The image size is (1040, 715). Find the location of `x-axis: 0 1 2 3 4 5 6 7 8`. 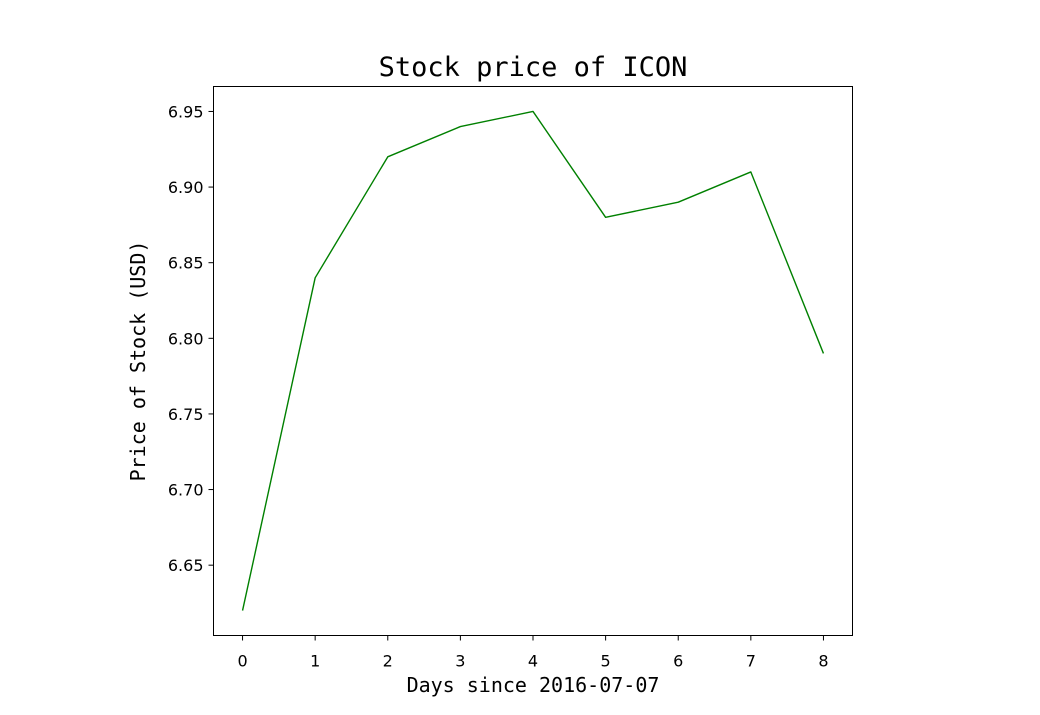

x-axis: 0 1 2 3 4 5 6 7 8 is located at coordinates (533, 653).